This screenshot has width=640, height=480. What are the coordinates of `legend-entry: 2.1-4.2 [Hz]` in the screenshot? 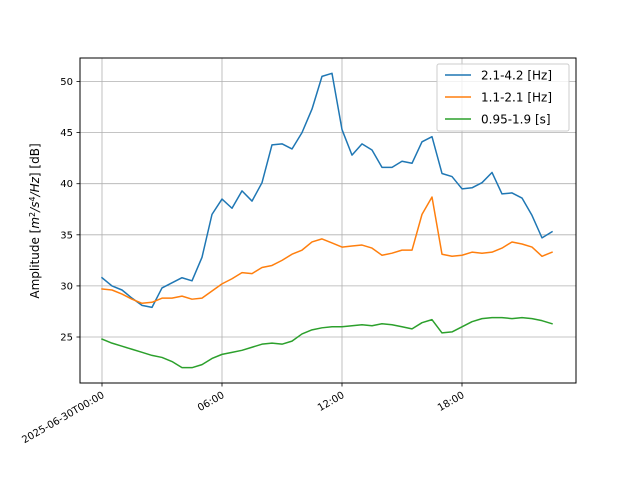 It's located at (516, 76).